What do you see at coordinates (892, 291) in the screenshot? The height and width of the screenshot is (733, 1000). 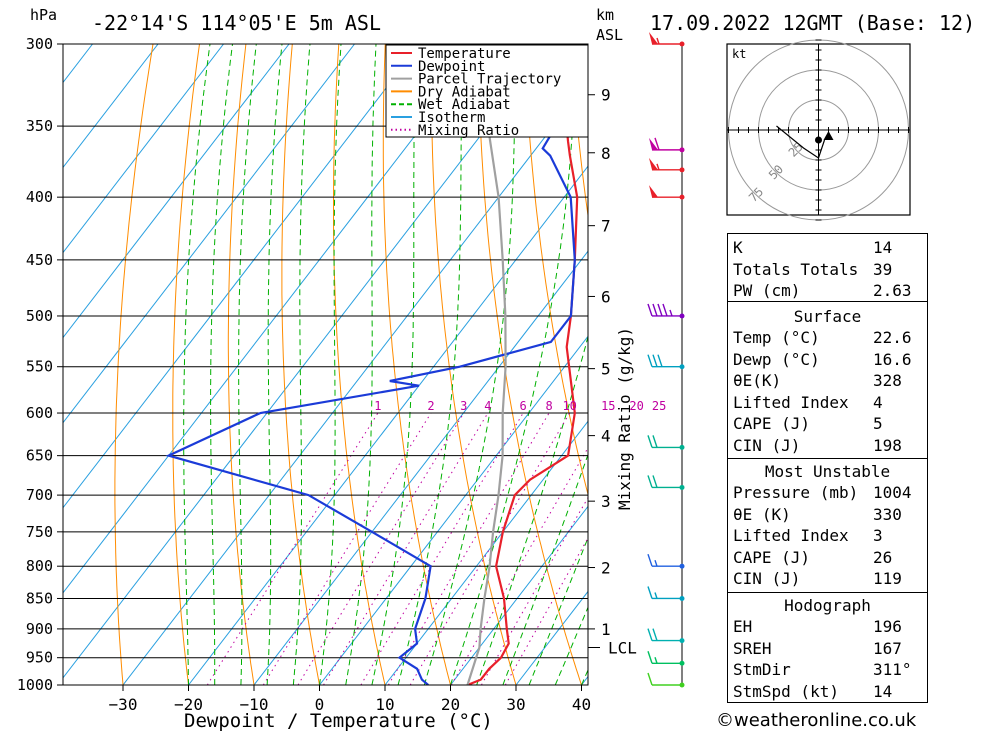 I see `index-value: 2.63` at bounding box center [892, 291].